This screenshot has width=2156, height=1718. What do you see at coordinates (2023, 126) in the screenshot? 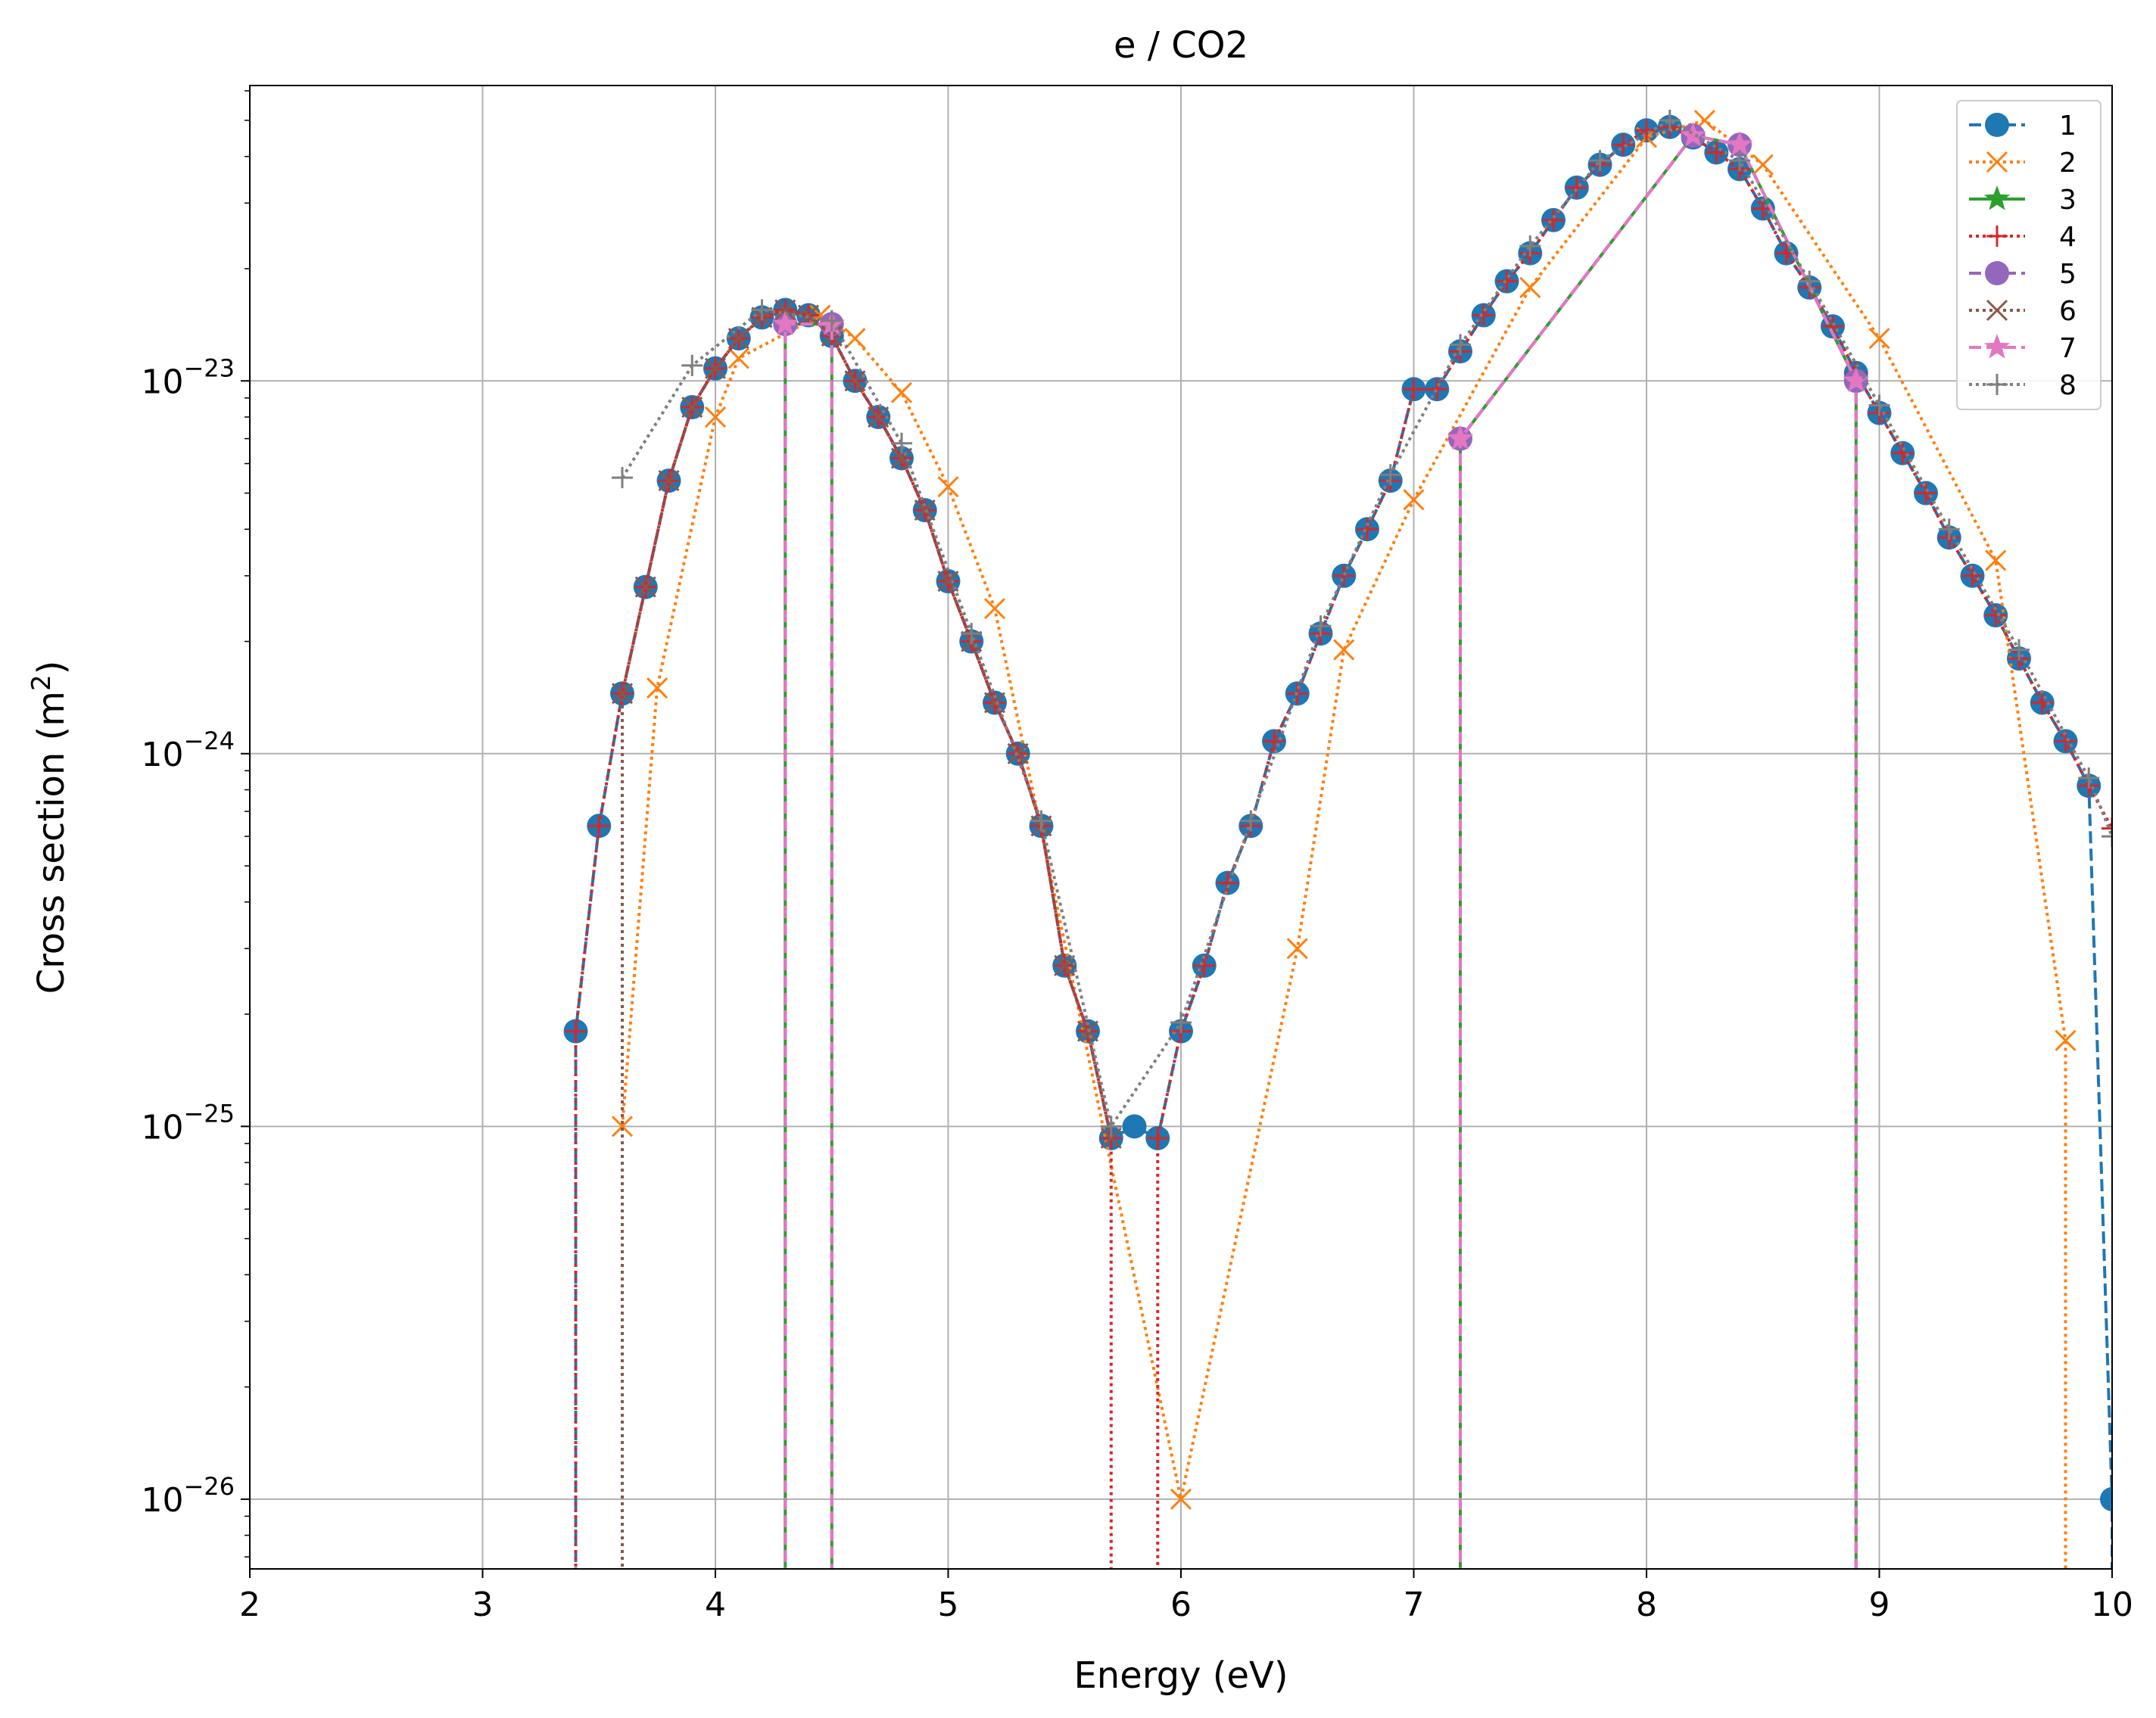
I see `legend-item-1: 1` at bounding box center [2023, 126].